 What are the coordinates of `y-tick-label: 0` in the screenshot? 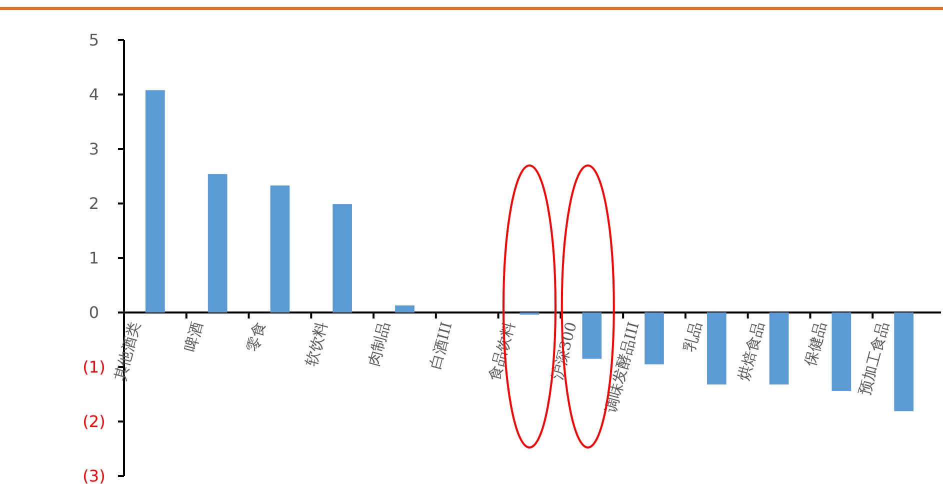 It's located at (94, 312).